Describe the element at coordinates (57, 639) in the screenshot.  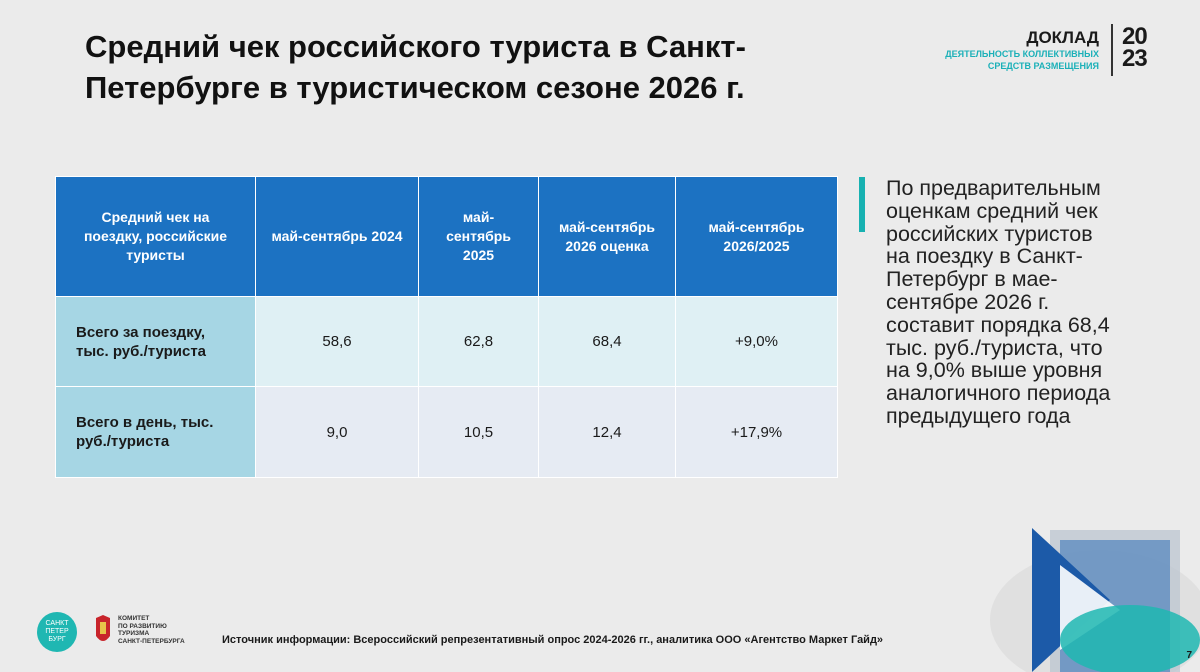
I see `logo-line: БУРГ` at that location.